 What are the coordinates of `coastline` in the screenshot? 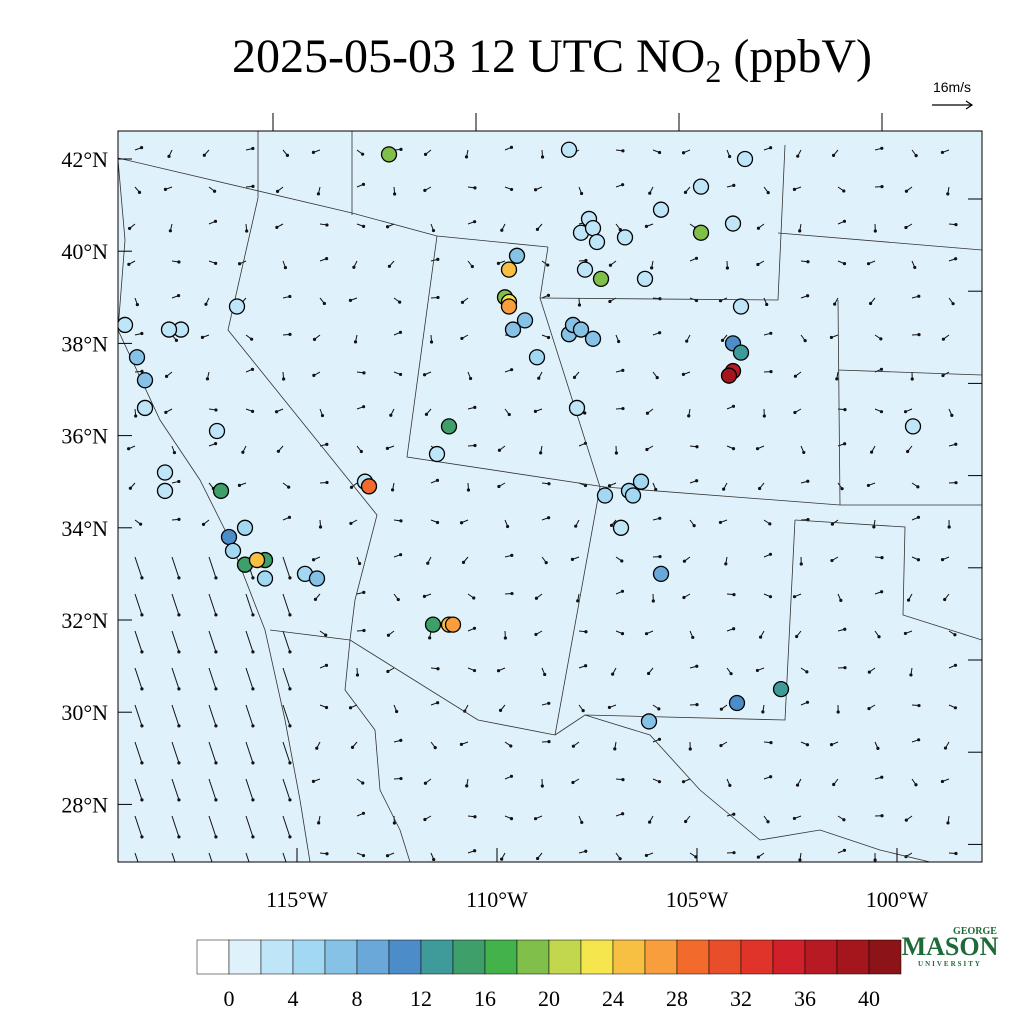 It's located at (214, 510).